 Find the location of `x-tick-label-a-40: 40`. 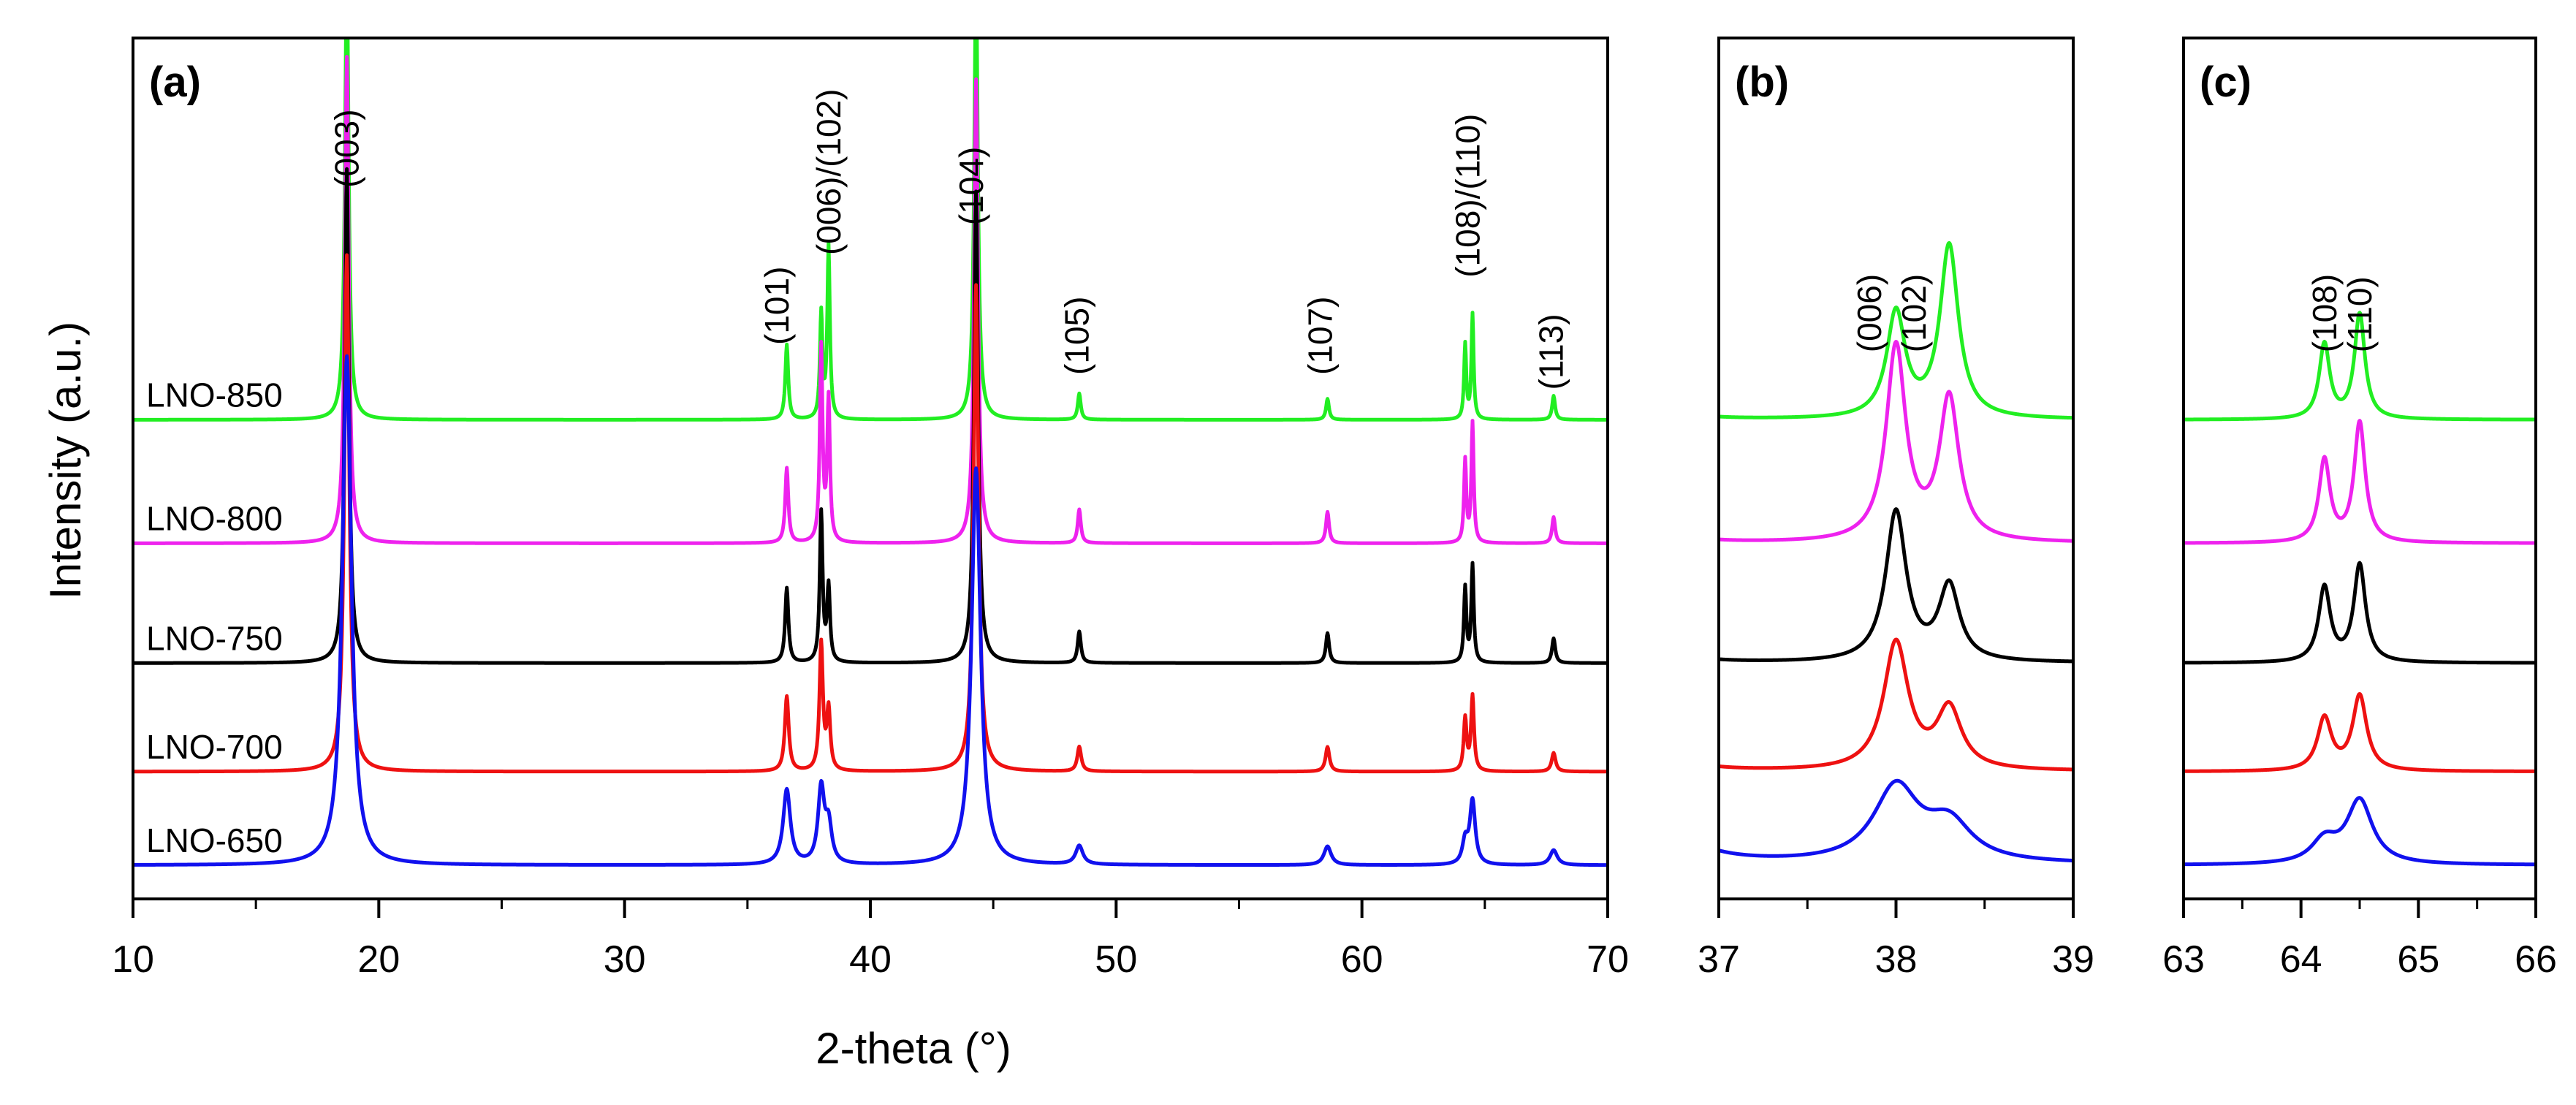

x-tick-label-a-40: 40 is located at coordinates (871, 959).